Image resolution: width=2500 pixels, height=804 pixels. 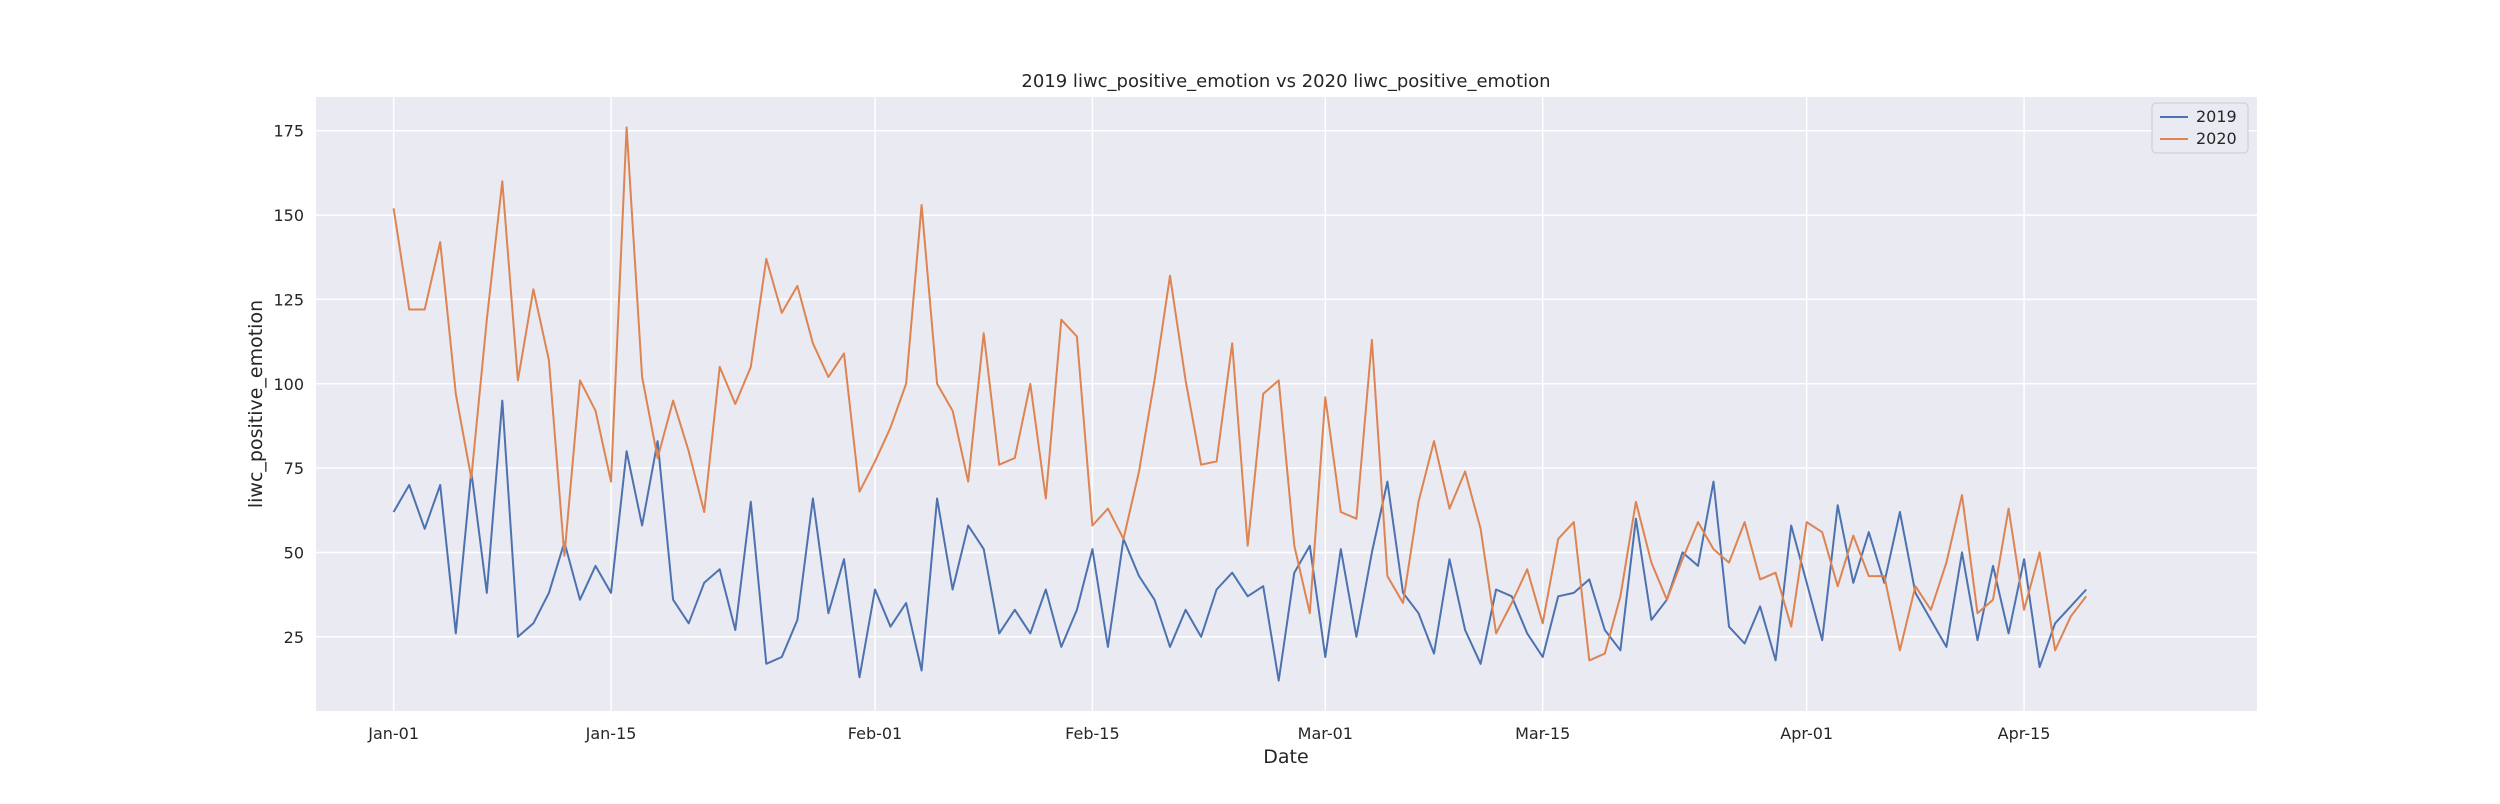 I want to click on x-tick-label: Feb-01, so click(x=875, y=733).